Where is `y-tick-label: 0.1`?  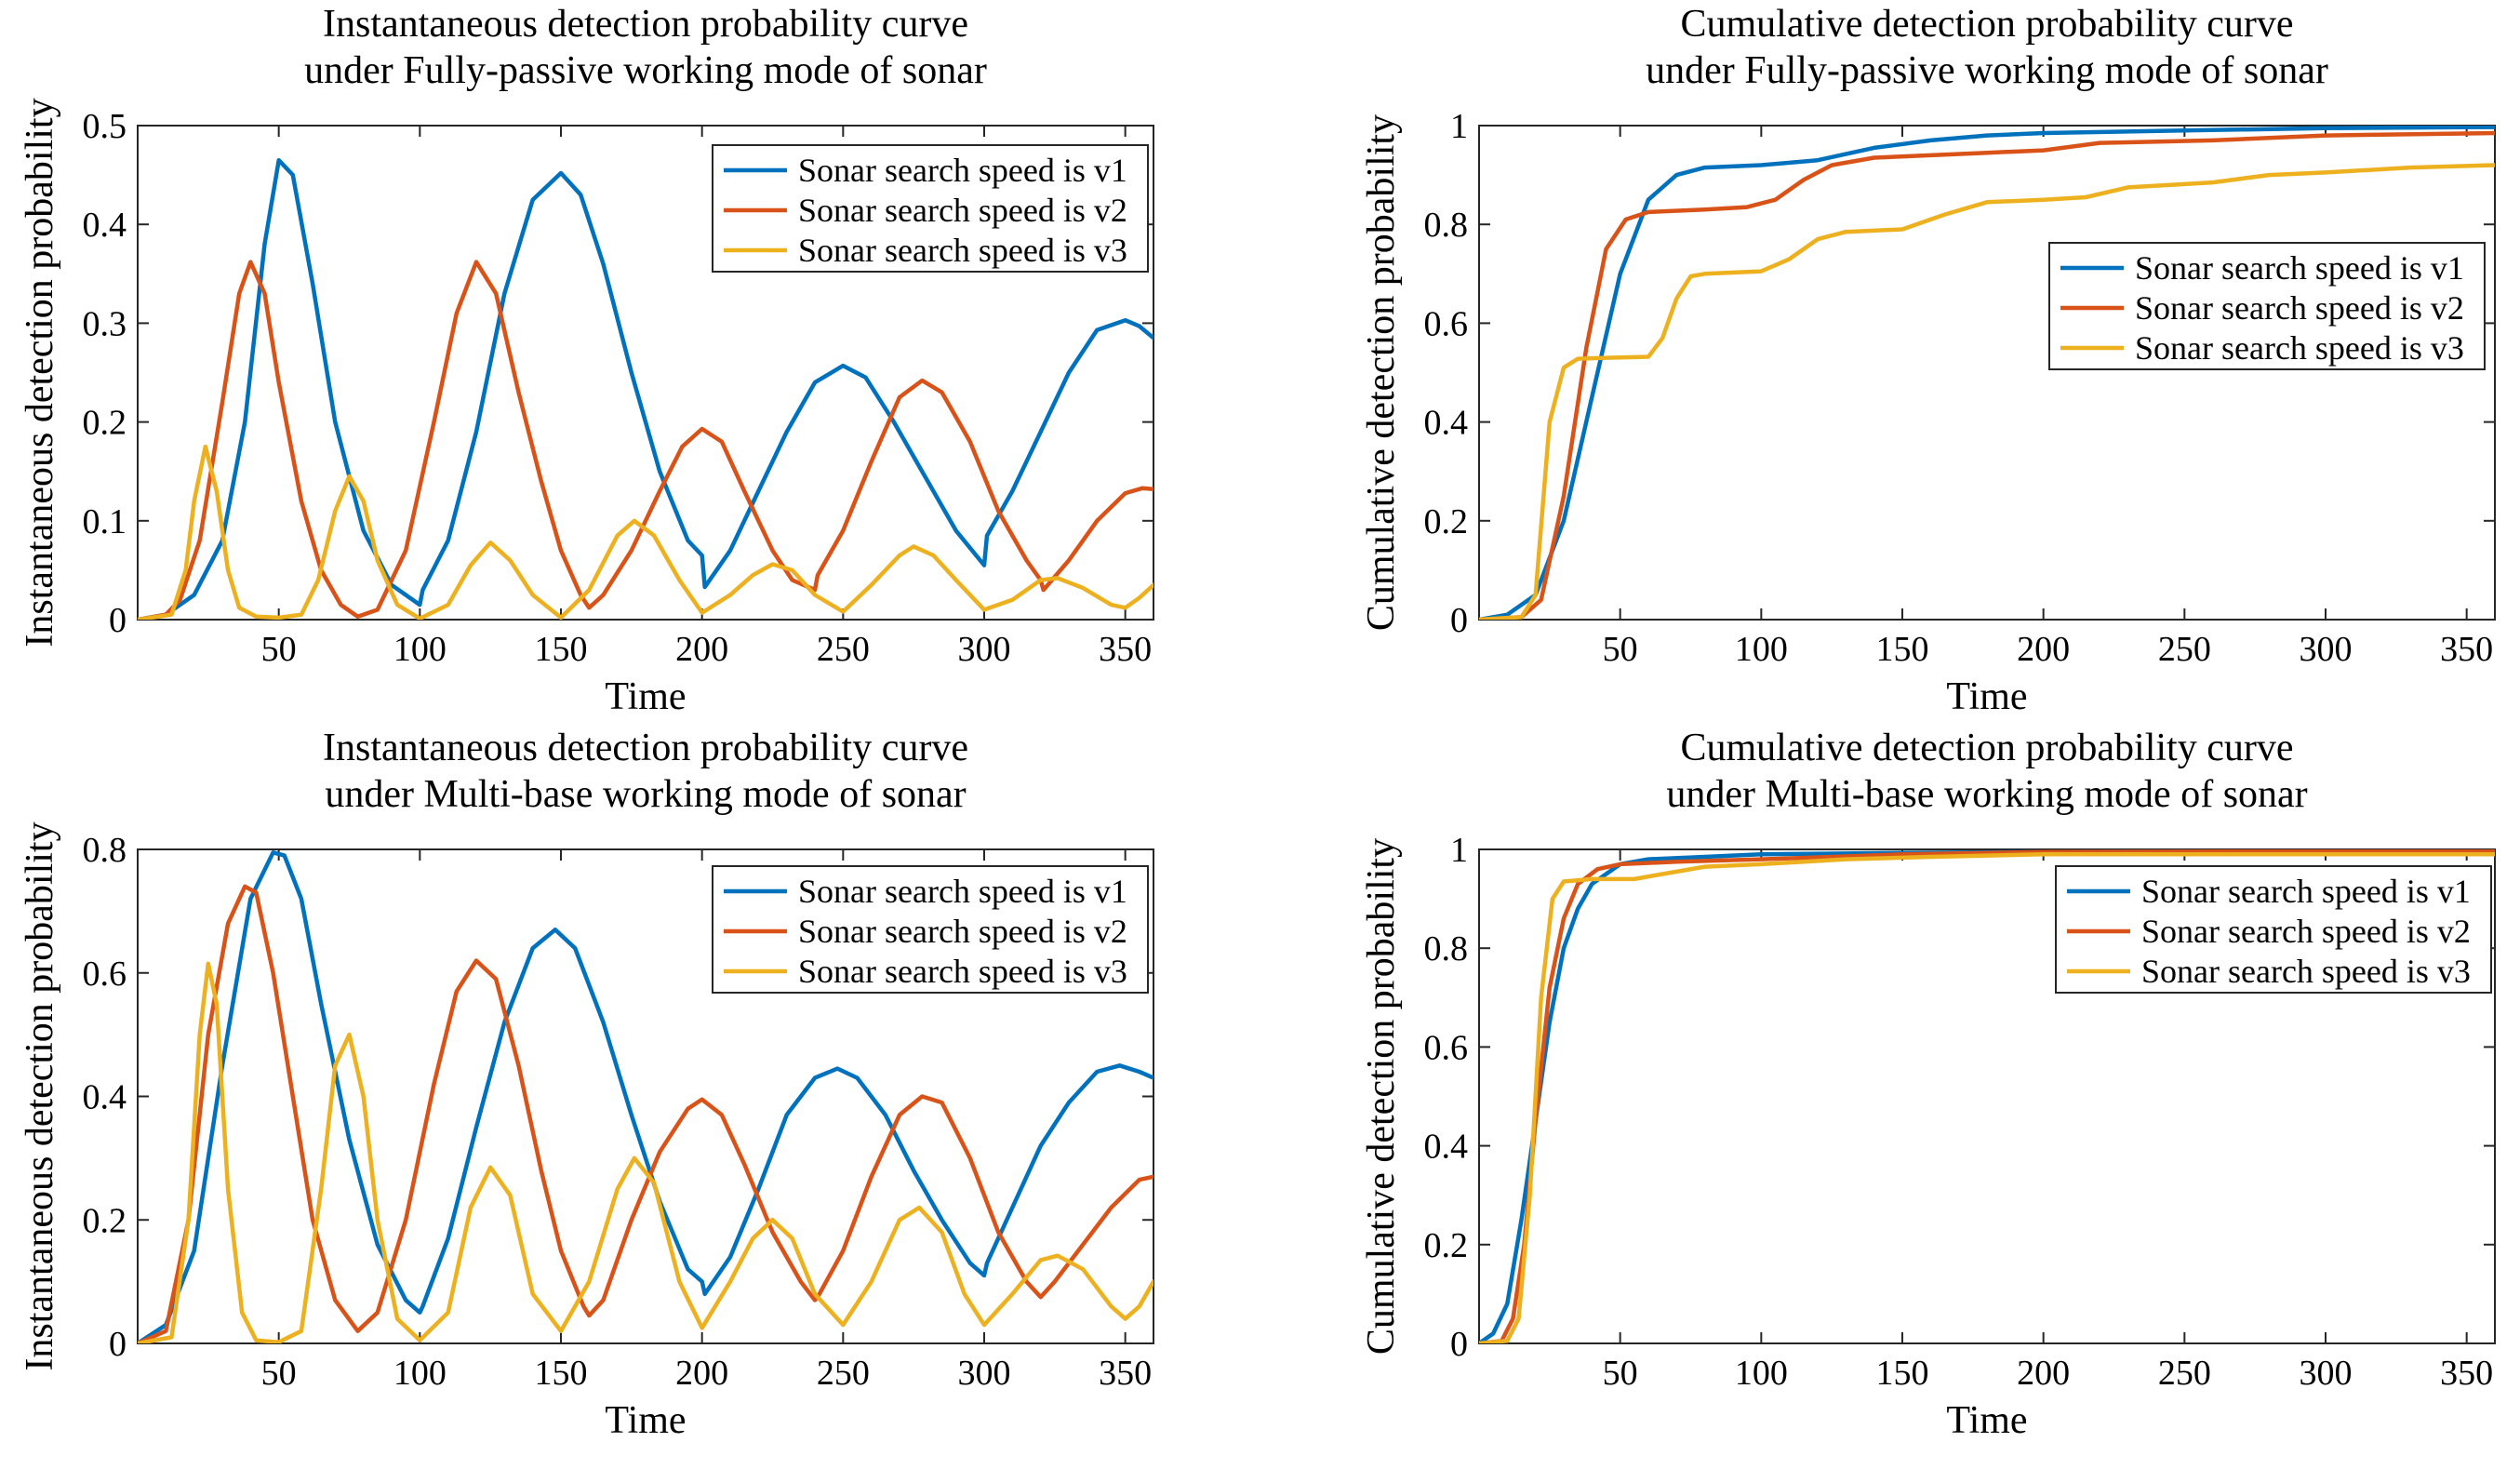
y-tick-label: 0.1 is located at coordinates (105, 521).